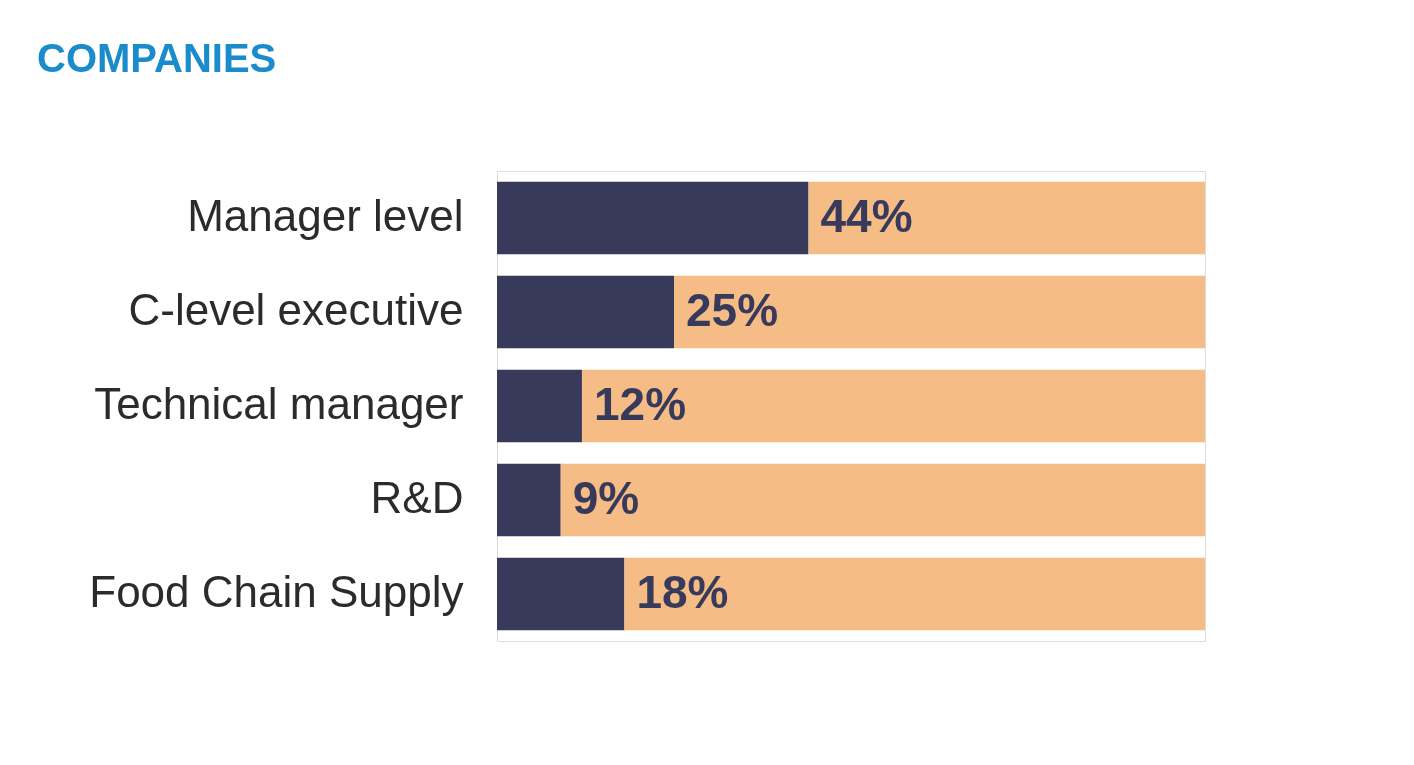 Image resolution: width=1414 pixels, height=765 pixels. What do you see at coordinates (682, 592) in the screenshot?
I see `data-label: 18%` at bounding box center [682, 592].